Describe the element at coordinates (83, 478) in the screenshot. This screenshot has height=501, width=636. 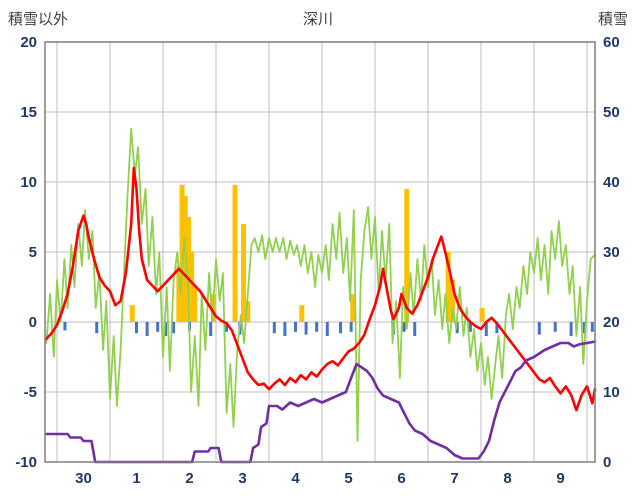
I see `x-axis-tick: 30` at that location.